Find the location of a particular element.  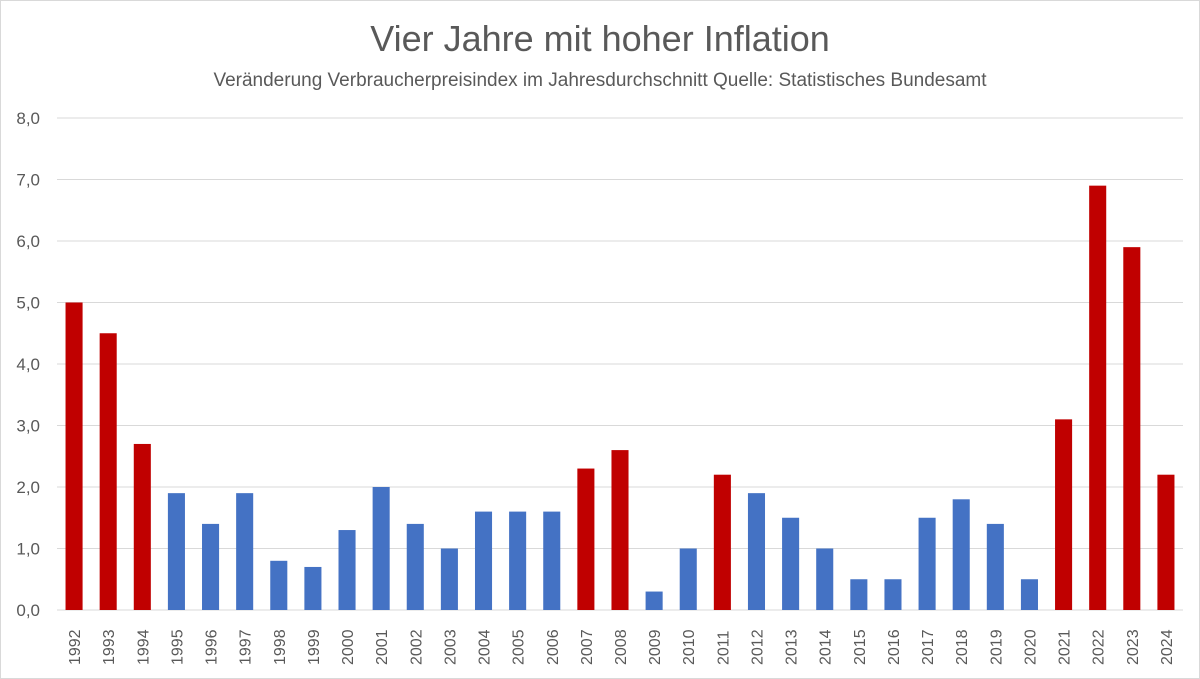

x-tick-label: 2022 is located at coordinates (1099, 647).